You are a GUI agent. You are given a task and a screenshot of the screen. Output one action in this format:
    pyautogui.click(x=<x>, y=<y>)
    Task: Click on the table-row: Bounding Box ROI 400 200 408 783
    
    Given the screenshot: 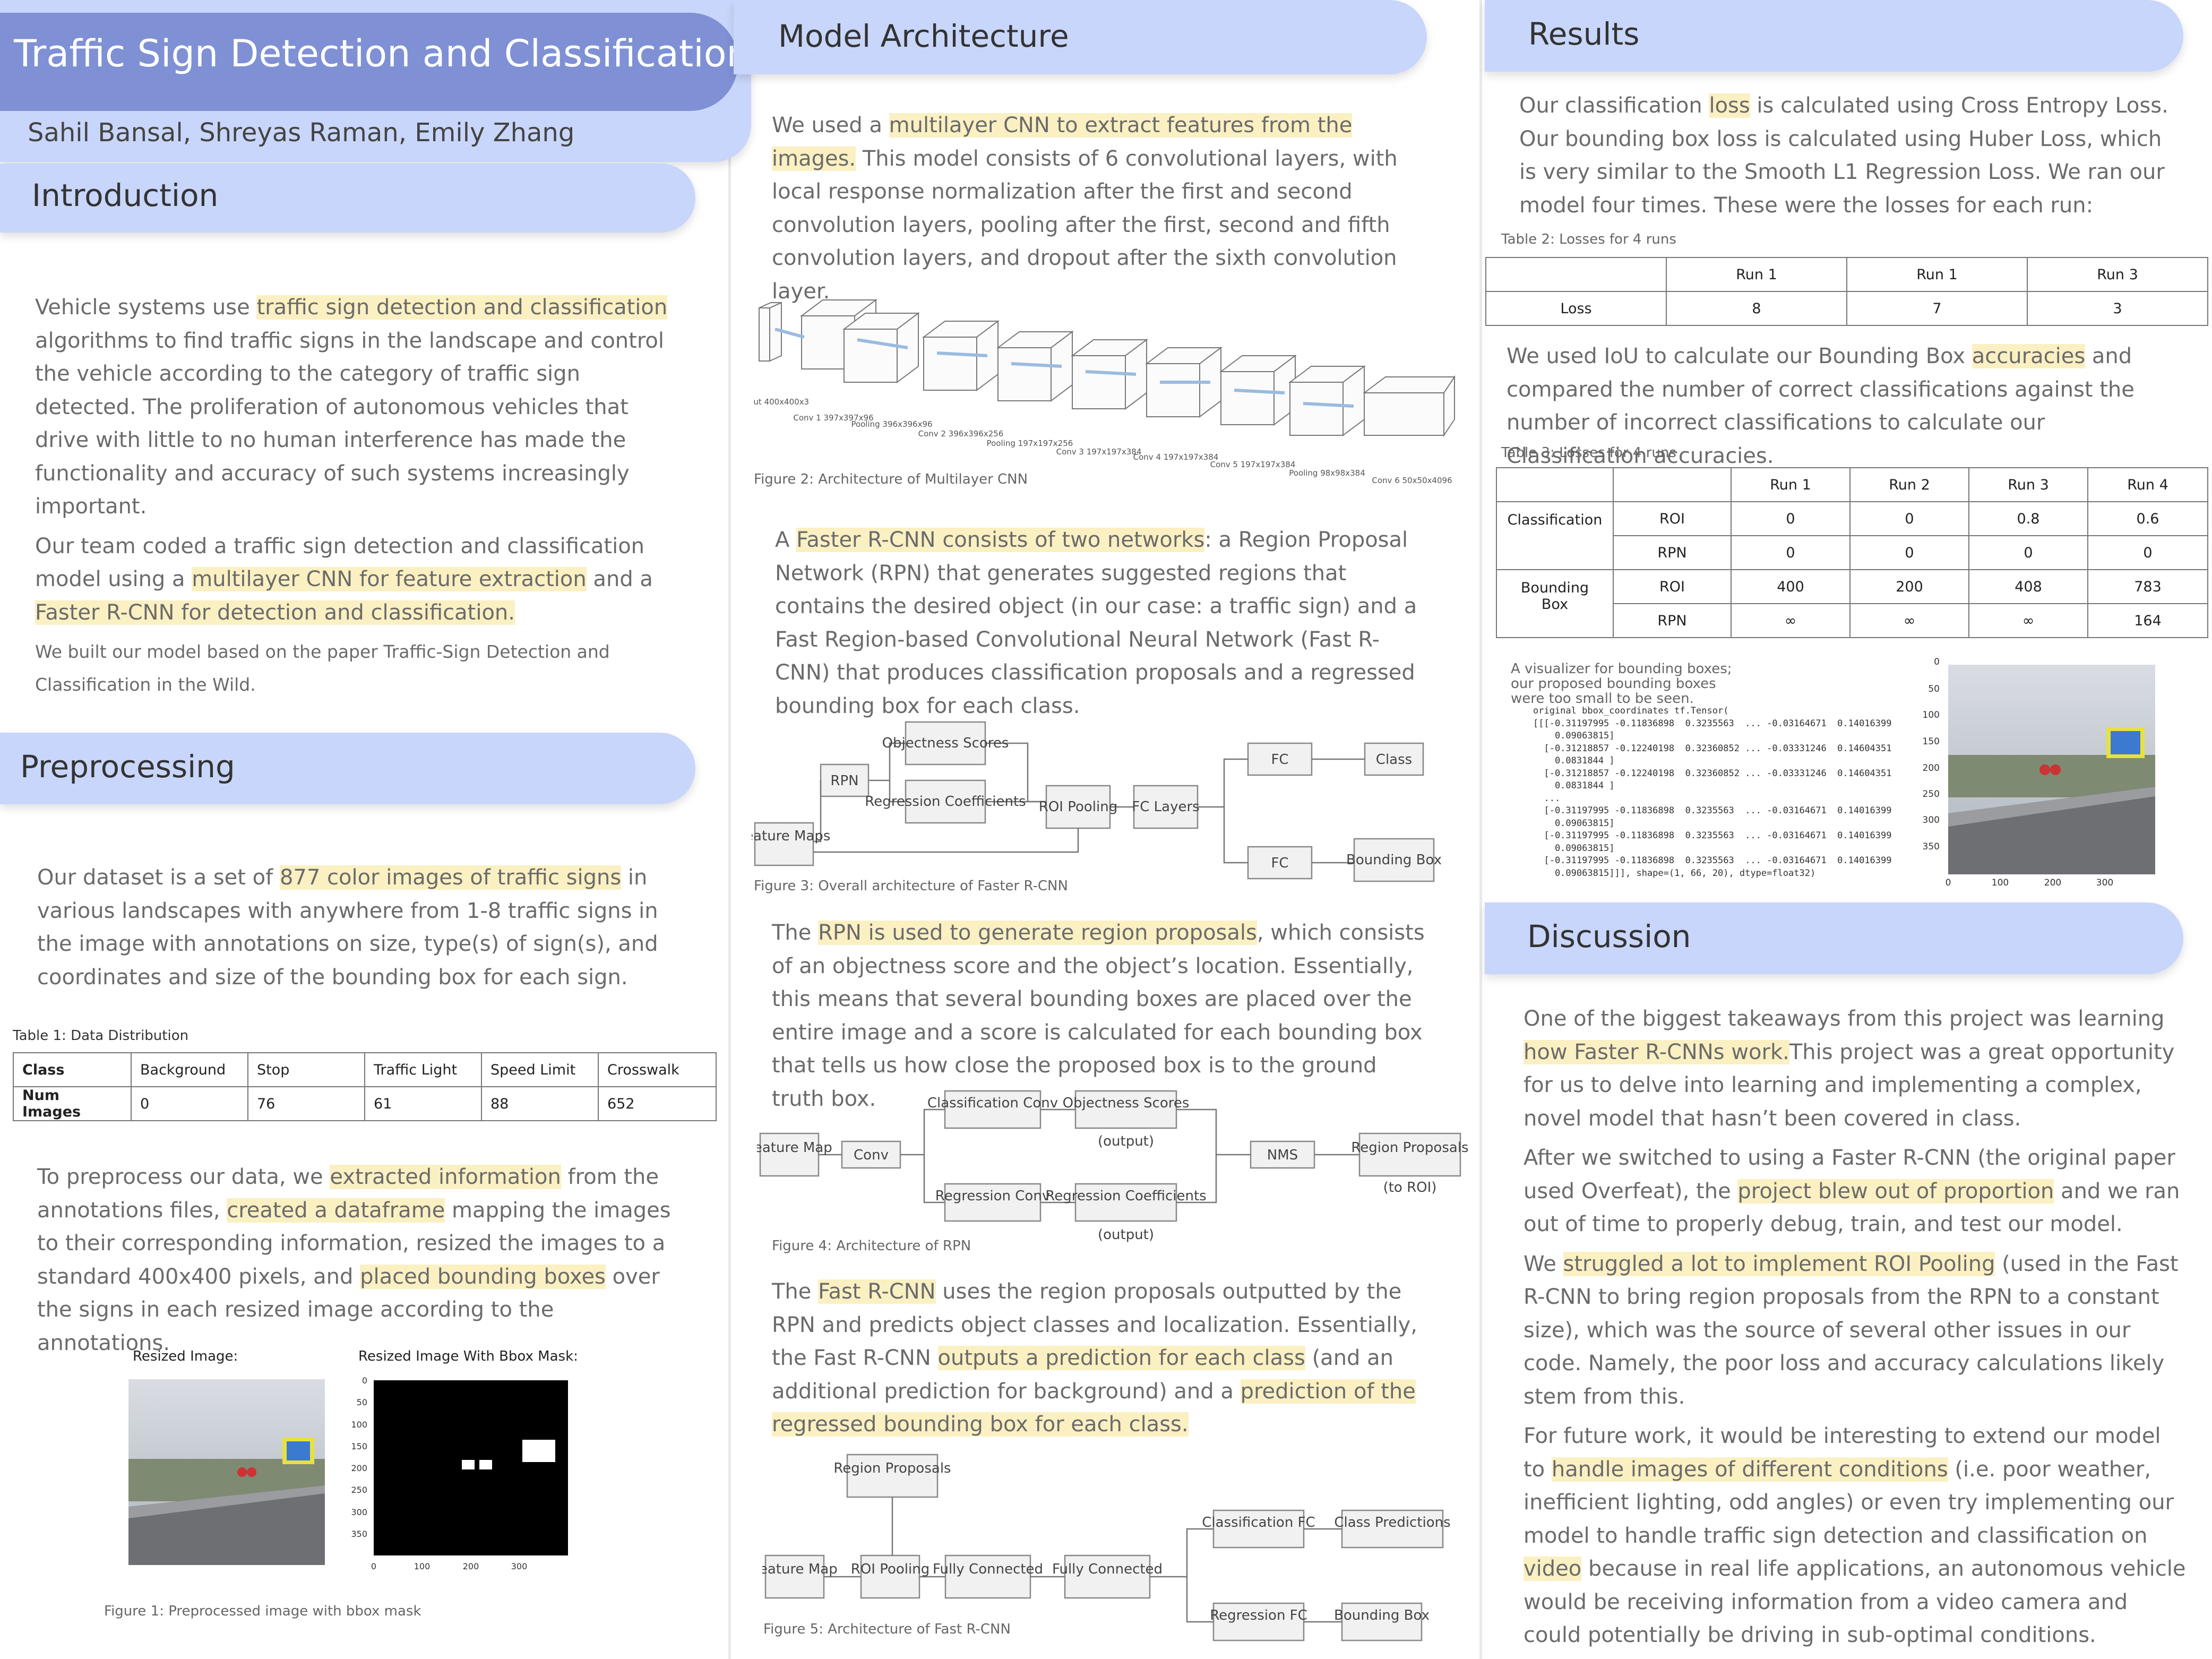 What is the action you would take?
    pyautogui.click(x=1852, y=603)
    